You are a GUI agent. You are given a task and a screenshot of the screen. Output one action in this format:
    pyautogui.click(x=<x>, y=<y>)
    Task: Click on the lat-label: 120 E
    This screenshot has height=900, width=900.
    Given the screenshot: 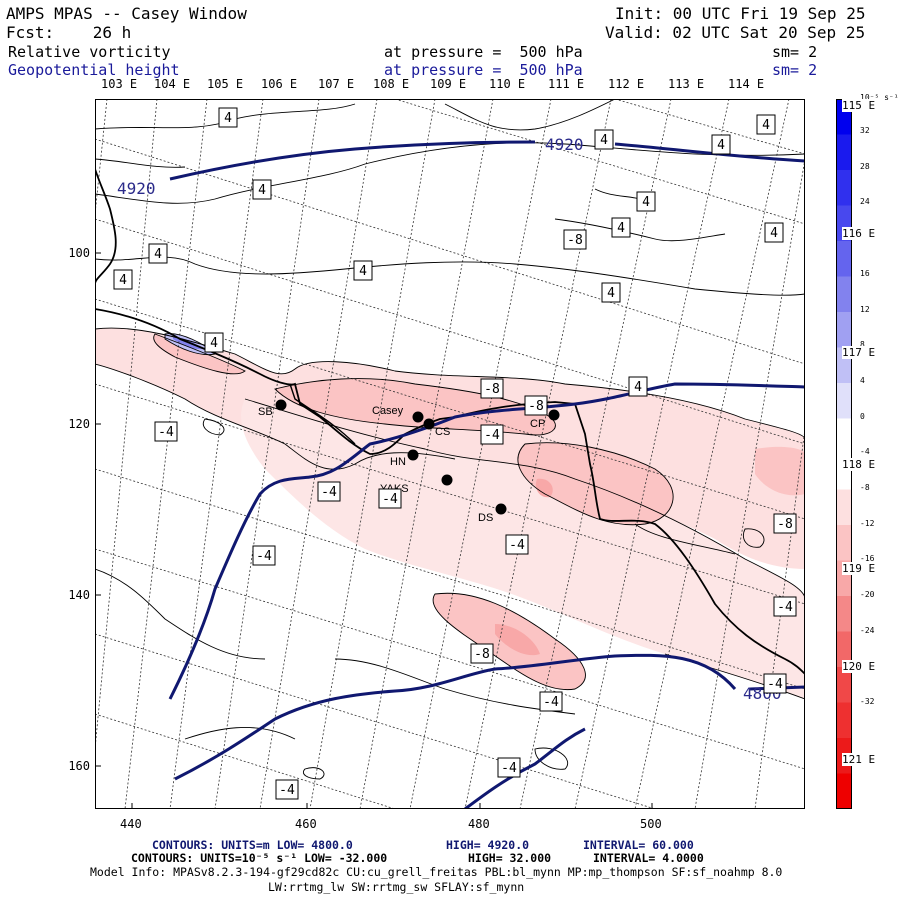 What is the action you would take?
    pyautogui.click(x=859, y=666)
    